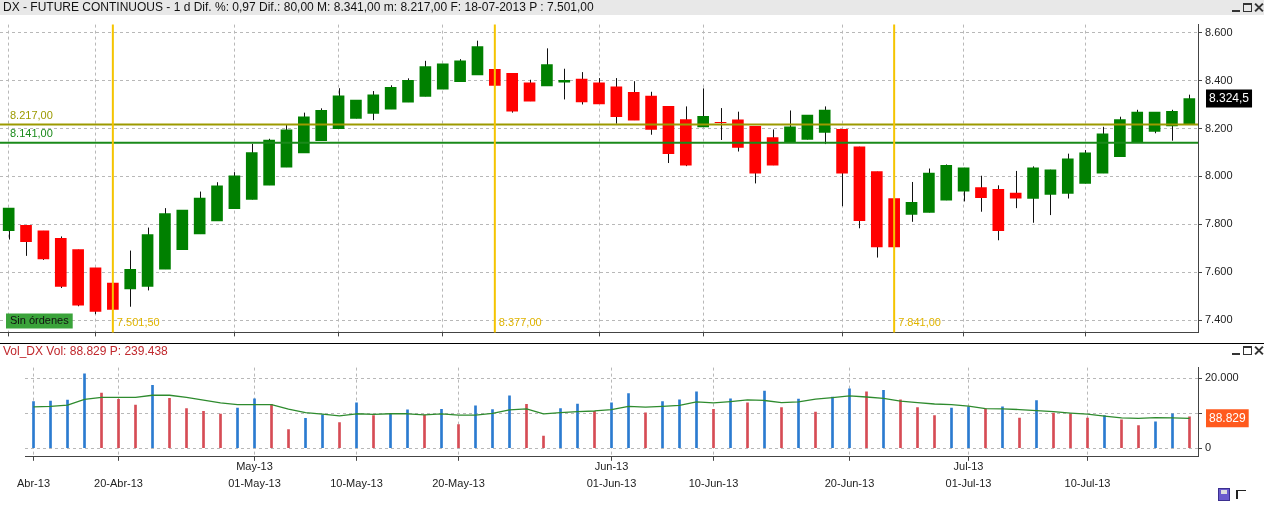  I want to click on y-tick-label: 0, so click(1208, 447).